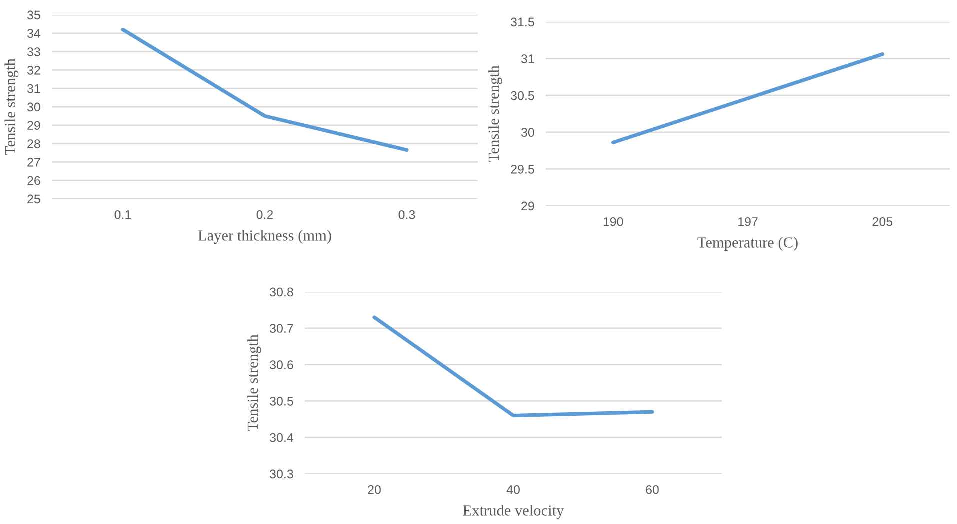 Image resolution: width=957 pixels, height=524 pixels. What do you see at coordinates (614, 221) in the screenshot?
I see `x-tick-label: 190` at bounding box center [614, 221].